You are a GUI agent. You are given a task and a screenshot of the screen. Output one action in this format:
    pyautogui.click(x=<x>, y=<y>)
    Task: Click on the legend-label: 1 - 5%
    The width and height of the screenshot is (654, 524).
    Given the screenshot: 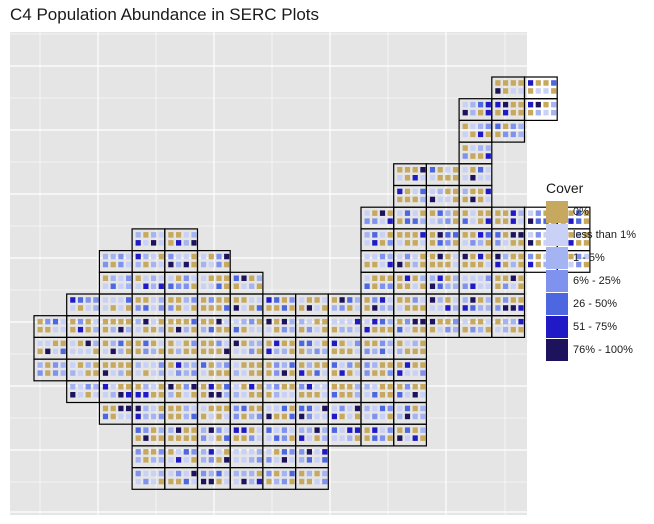 What is the action you would take?
    pyautogui.click(x=589, y=257)
    